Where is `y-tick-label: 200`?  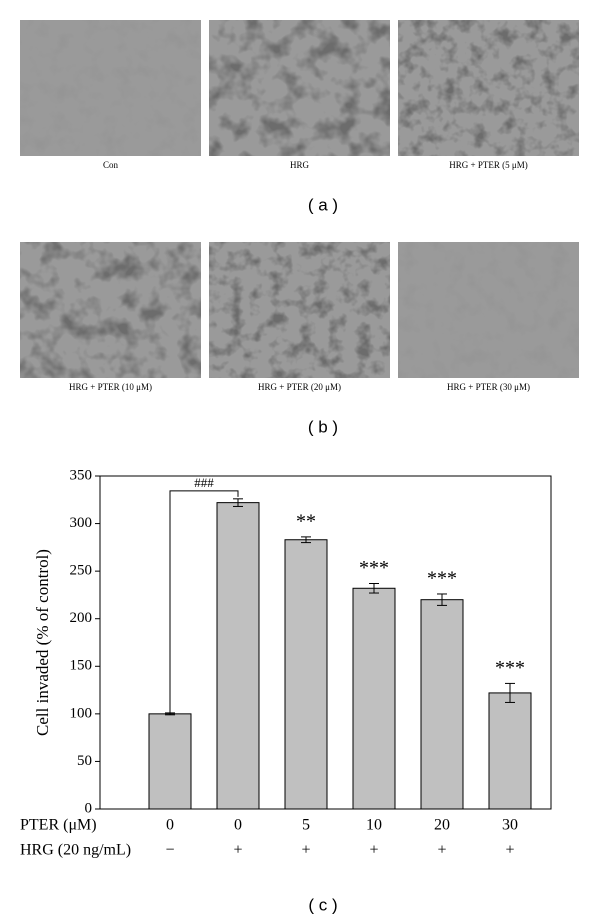
y-tick-label: 200 is located at coordinates (81, 618).